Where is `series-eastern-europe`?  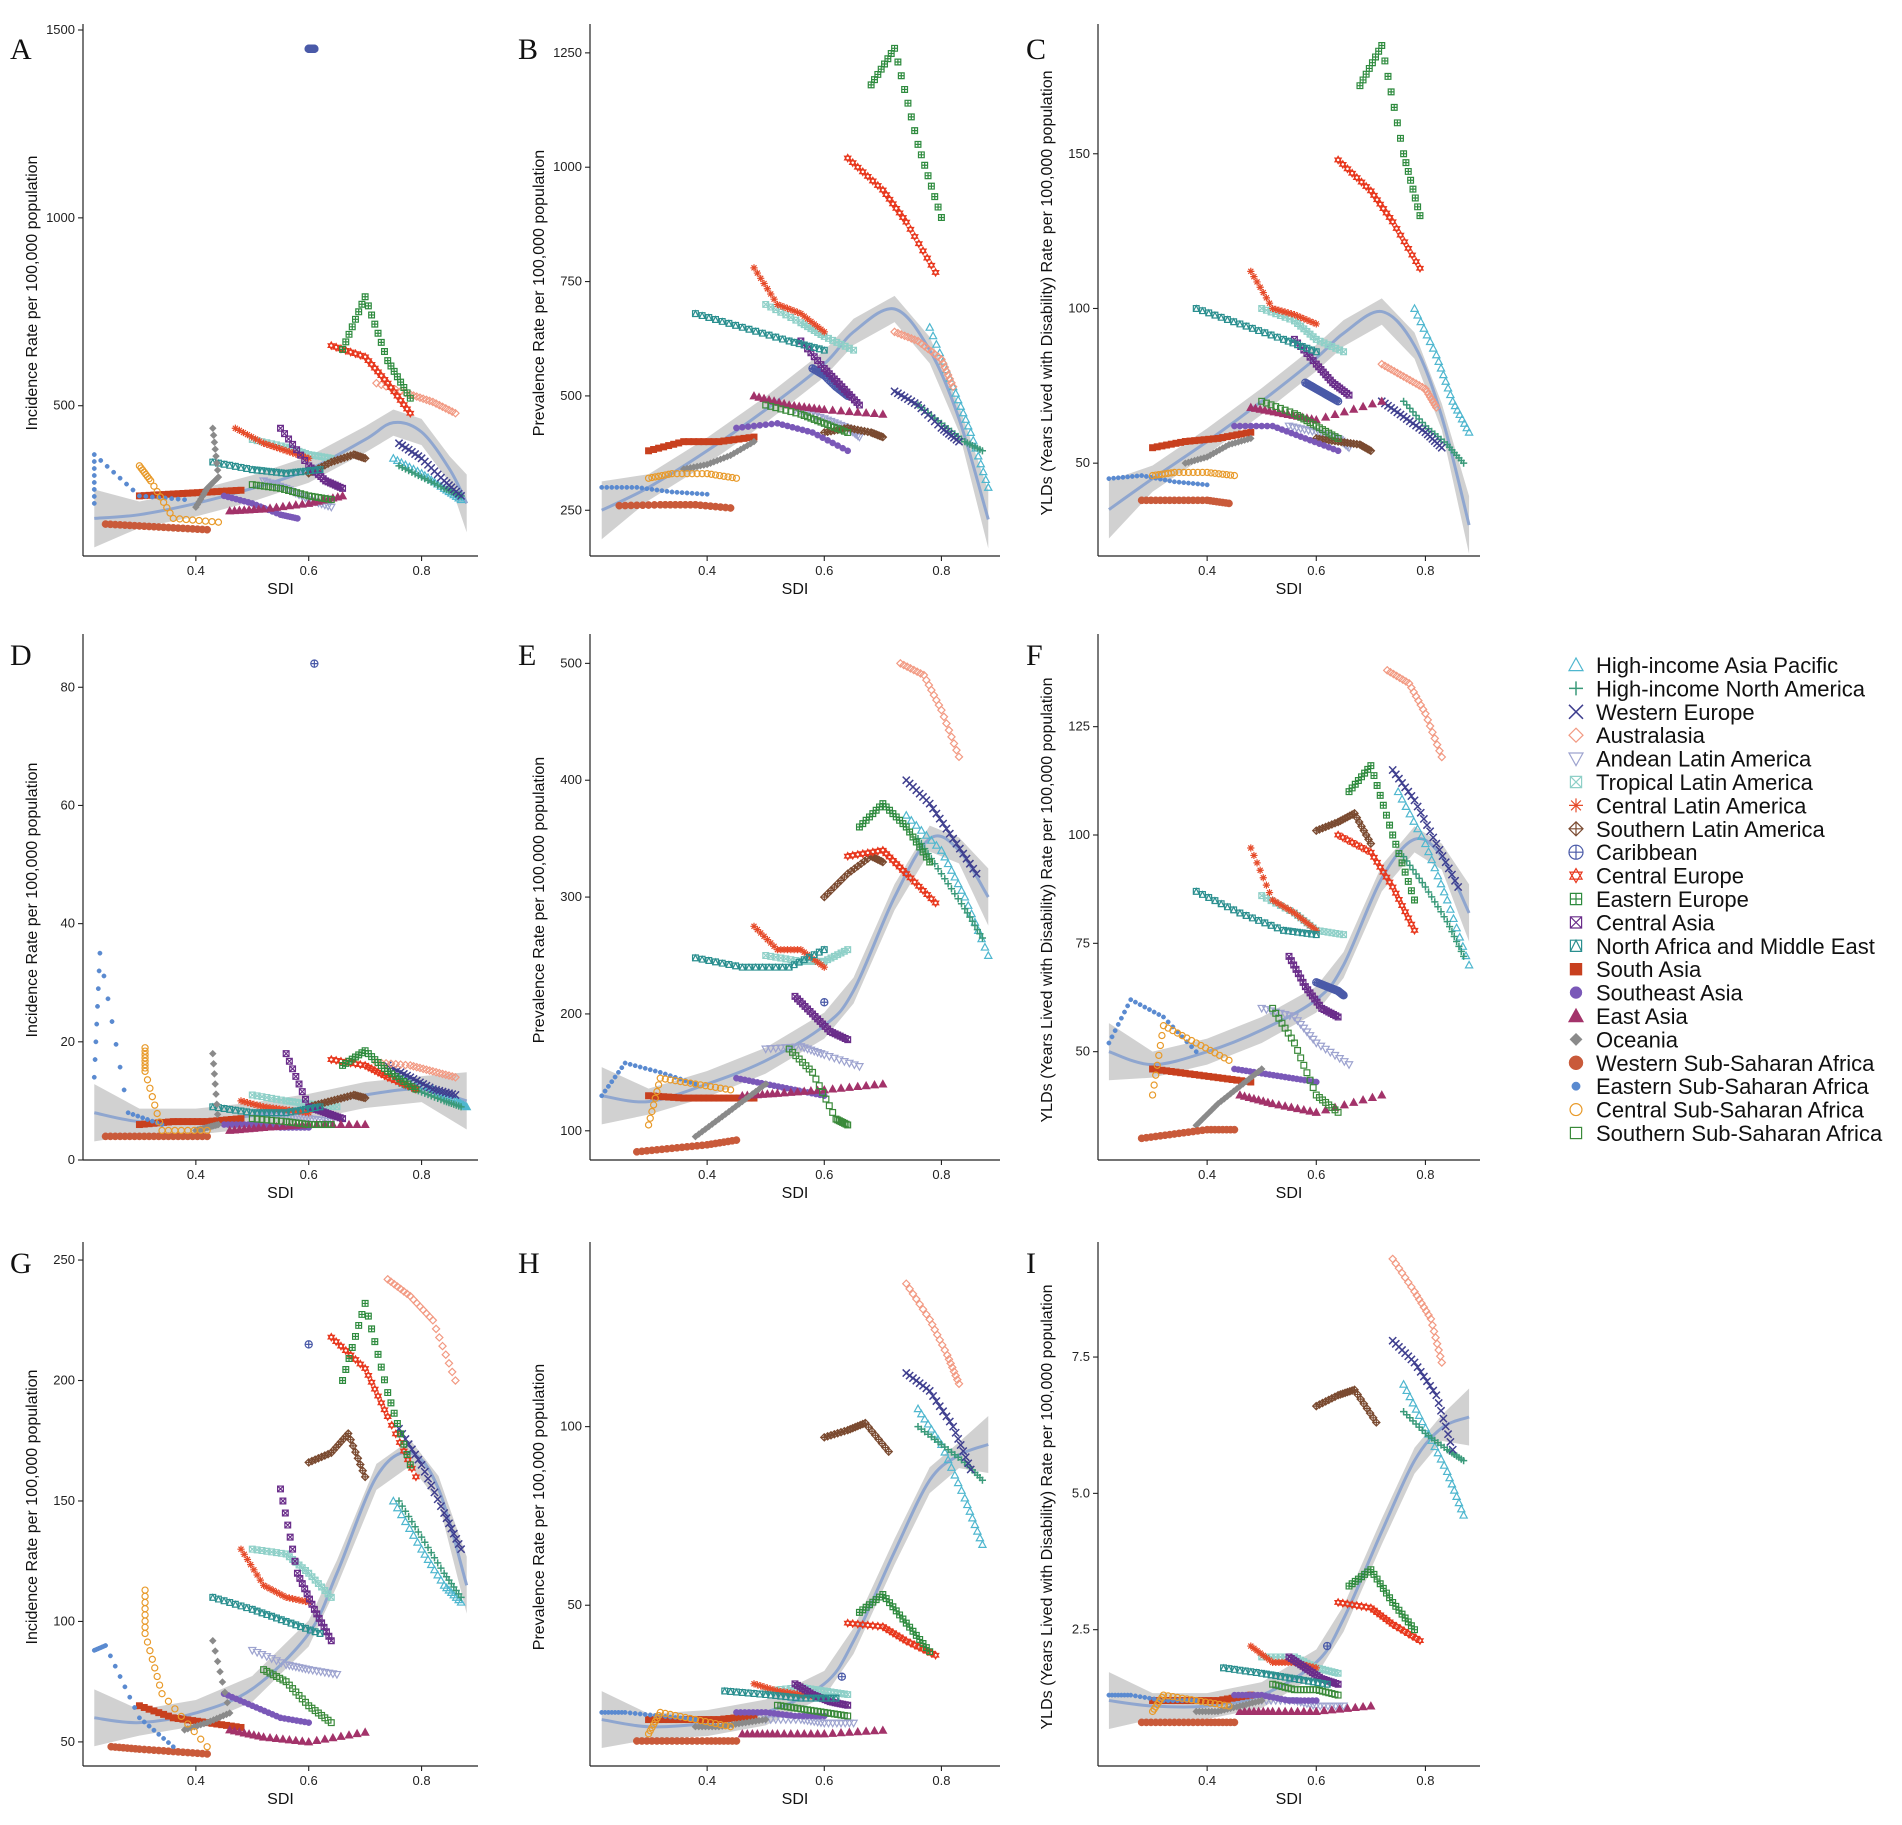 series-eastern-europe is located at coordinates (376, 347).